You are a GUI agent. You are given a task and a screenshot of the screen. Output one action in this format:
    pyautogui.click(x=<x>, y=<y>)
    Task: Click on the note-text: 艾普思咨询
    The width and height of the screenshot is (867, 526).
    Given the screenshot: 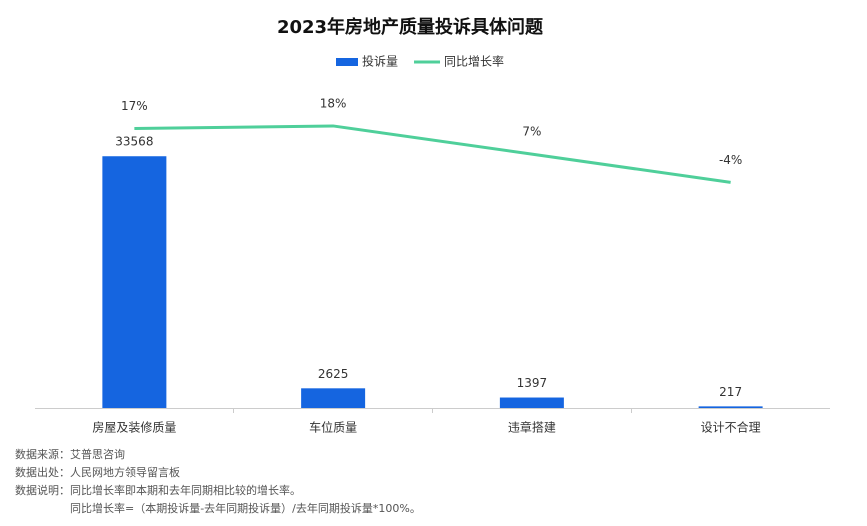 What is the action you would take?
    pyautogui.click(x=97, y=454)
    